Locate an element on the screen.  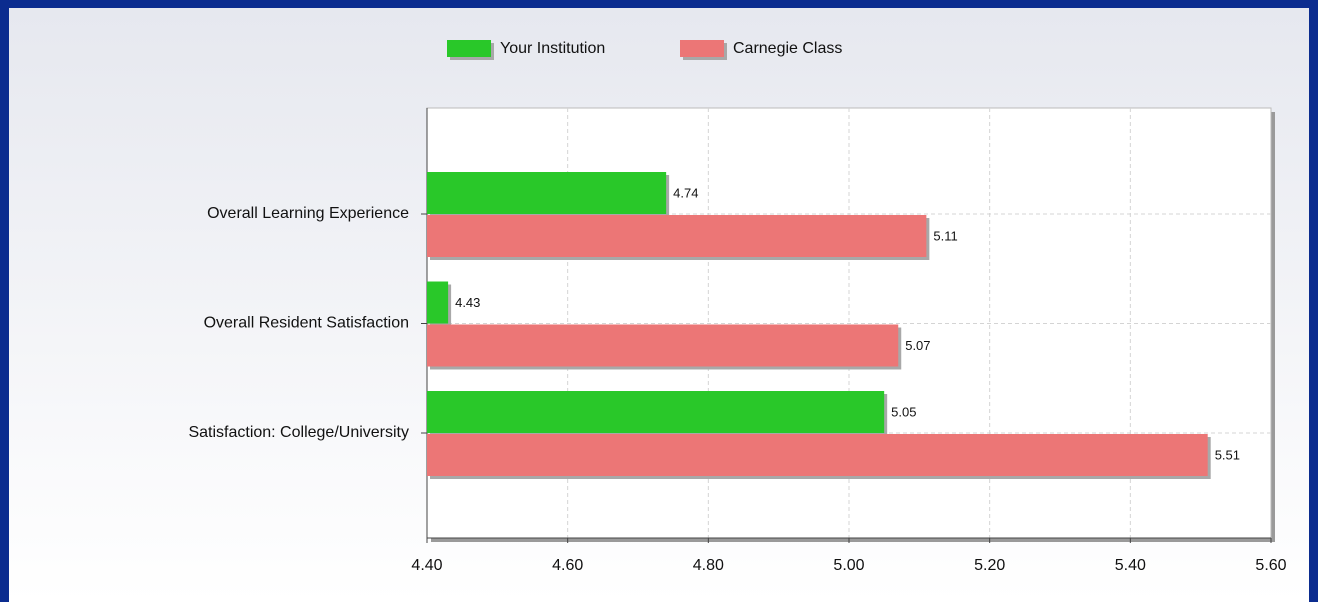
value-label: 5.51 is located at coordinates (1227, 454).